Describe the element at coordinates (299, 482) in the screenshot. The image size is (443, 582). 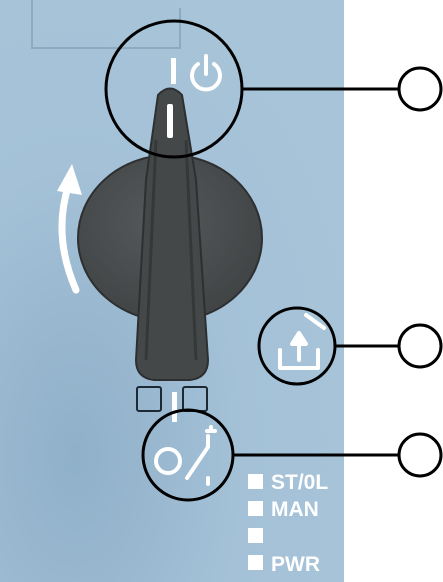
I see `status-label-st0l: ST/0L` at that location.